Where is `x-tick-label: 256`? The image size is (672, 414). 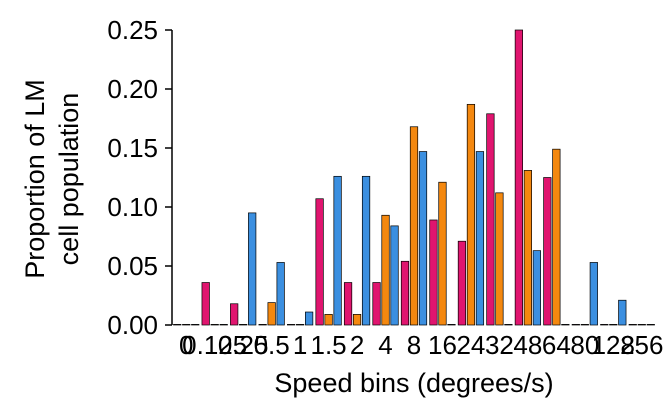
x-tick-label: 256 is located at coordinates (641, 345).